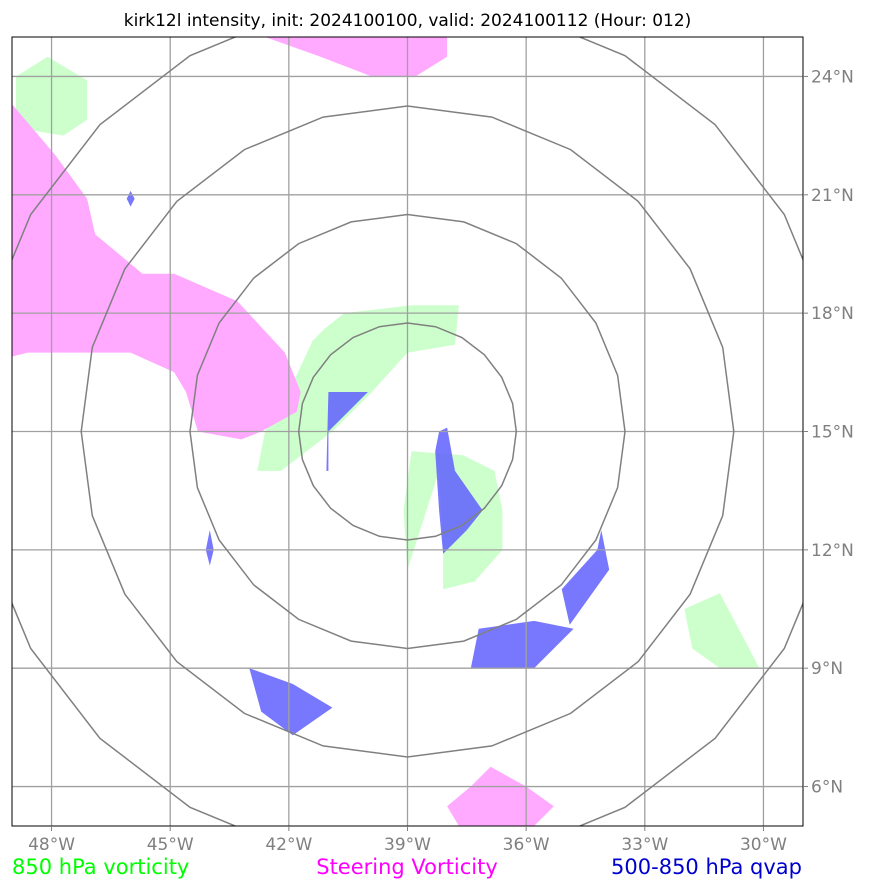 This screenshot has height=891, width=873. What do you see at coordinates (832, 433) in the screenshot?
I see `y-tick-label: 15°N` at bounding box center [832, 433].